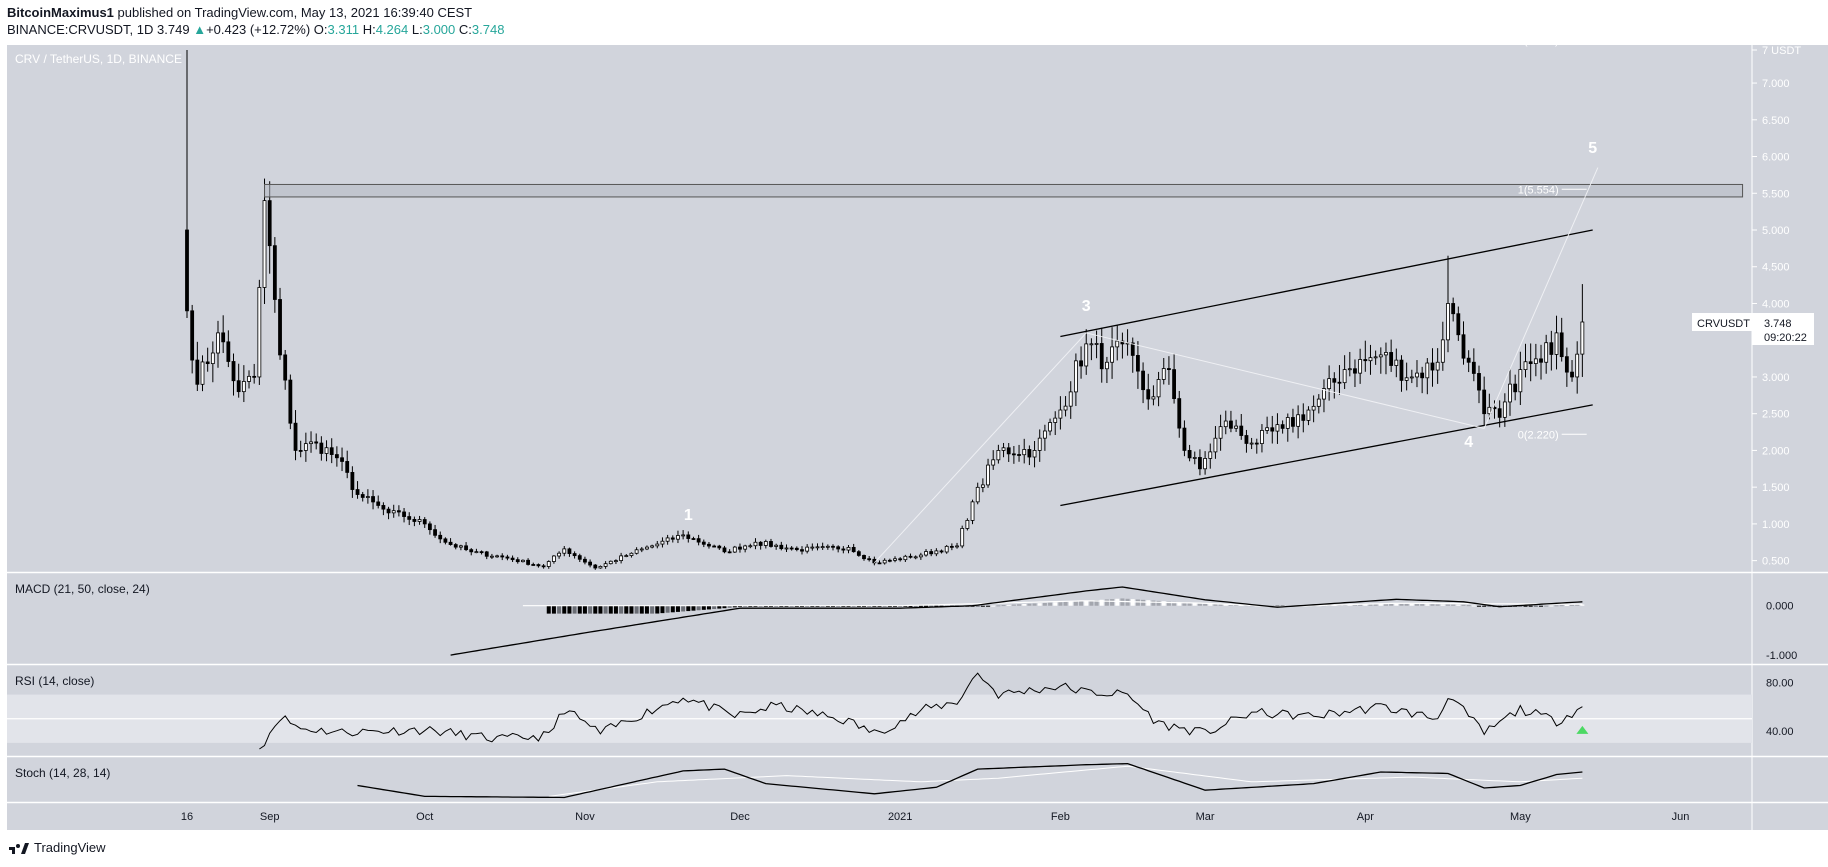  What do you see at coordinates (1776, 194) in the screenshot?
I see `price-tick-label: 5.500` at bounding box center [1776, 194].